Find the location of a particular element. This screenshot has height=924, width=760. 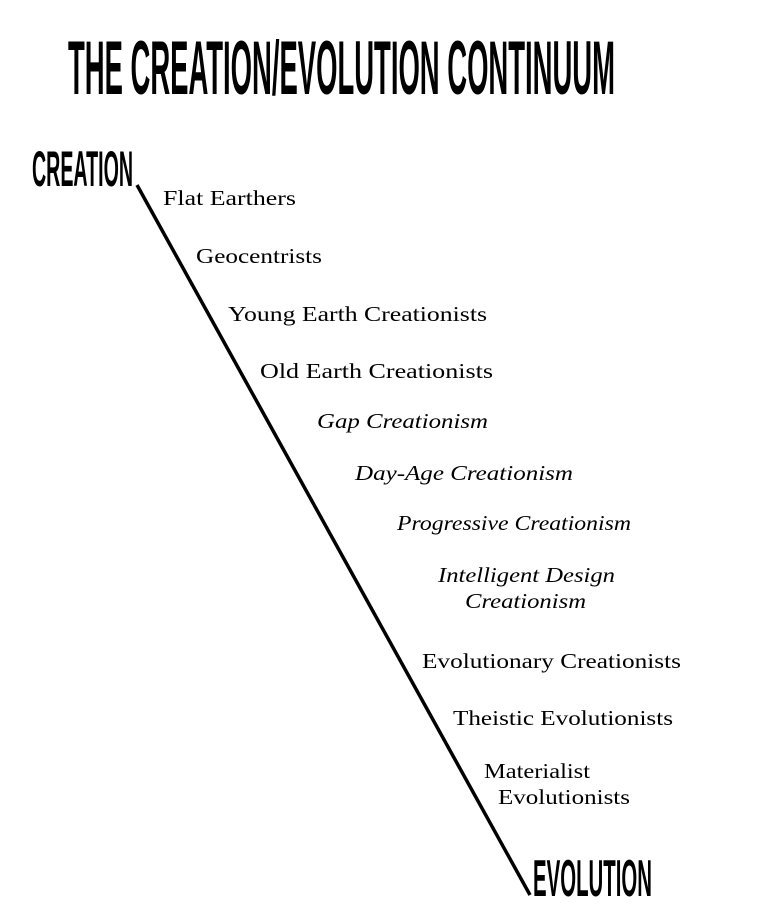

label-gap-creationism: Gap Creationism is located at coordinates (402, 421).